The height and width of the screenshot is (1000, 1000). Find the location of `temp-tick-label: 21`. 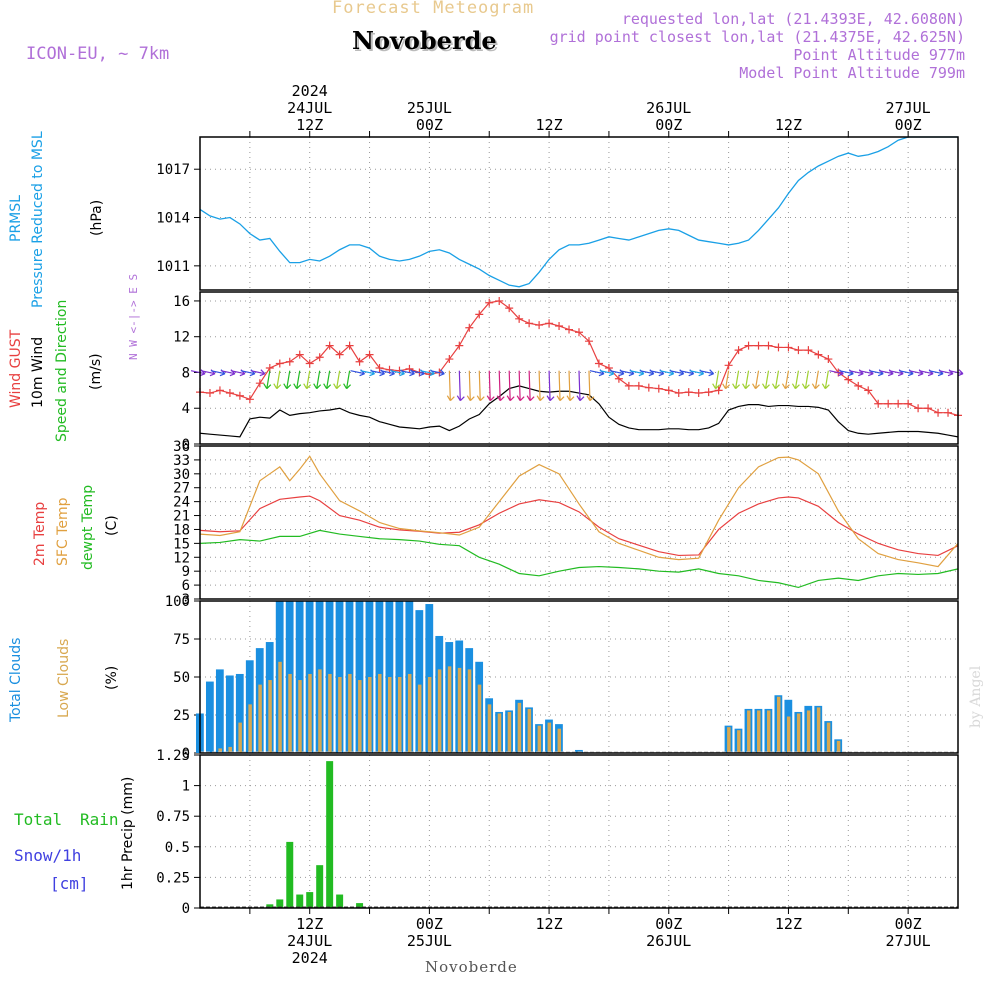

temp-tick-label: 21 is located at coordinates (181, 517).